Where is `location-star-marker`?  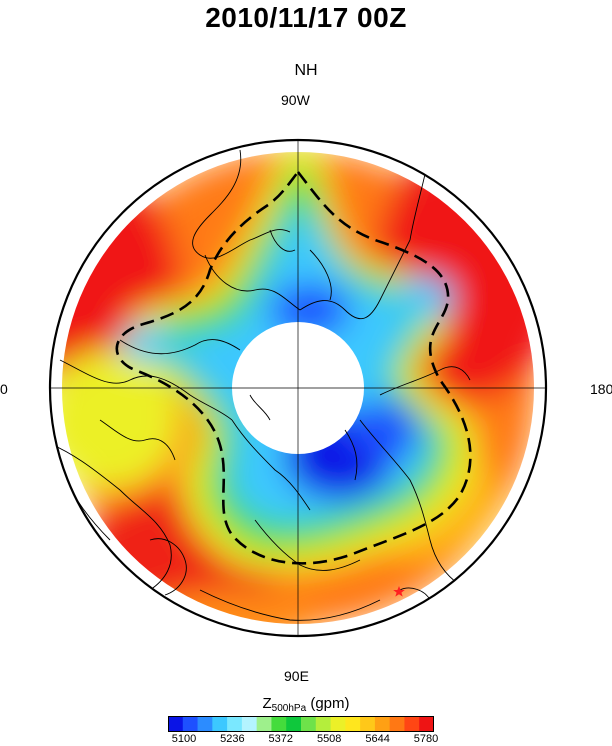 location-star-marker is located at coordinates (399, 591).